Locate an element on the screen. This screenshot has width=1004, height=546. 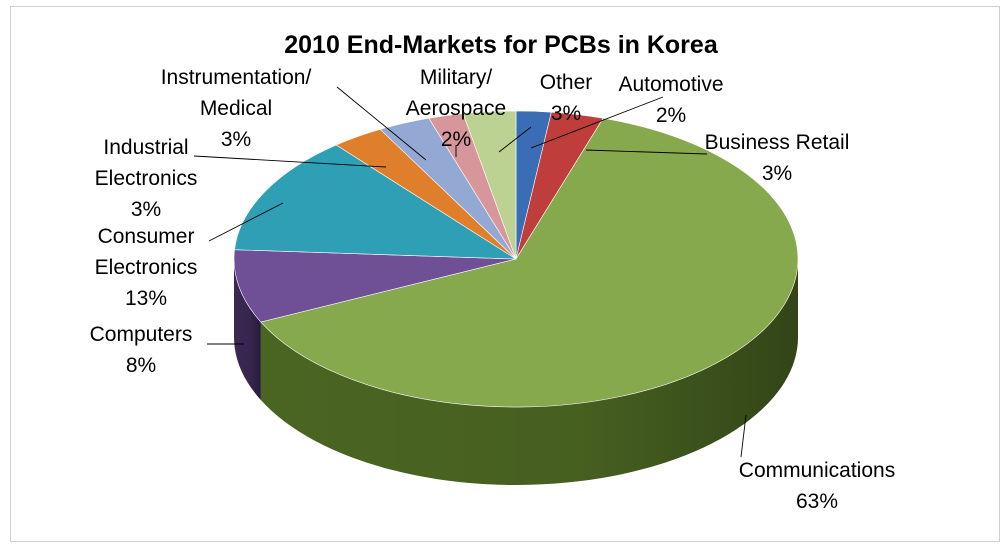
data-label-line: Consumer is located at coordinates (146, 236).